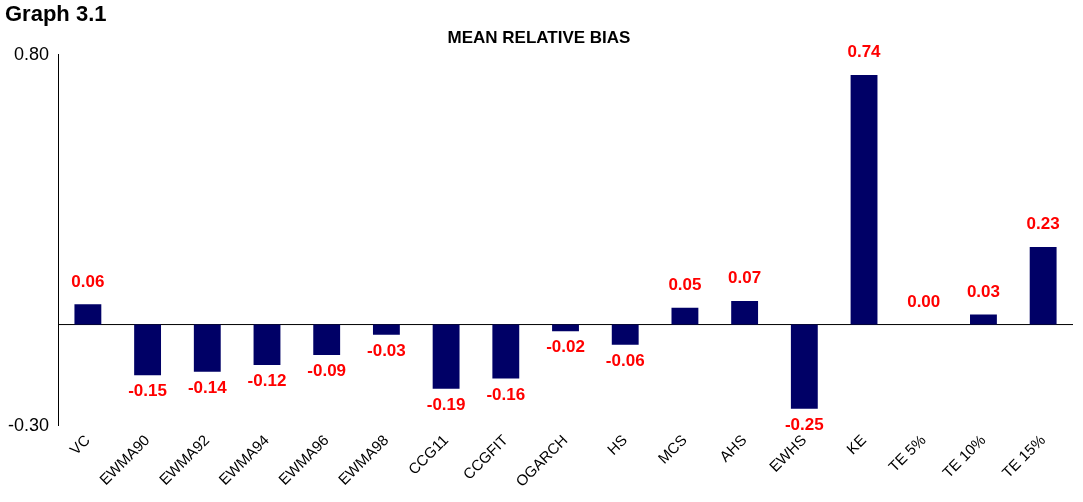  What do you see at coordinates (386, 350) in the screenshot?
I see `data-label: -0.03` at bounding box center [386, 350].